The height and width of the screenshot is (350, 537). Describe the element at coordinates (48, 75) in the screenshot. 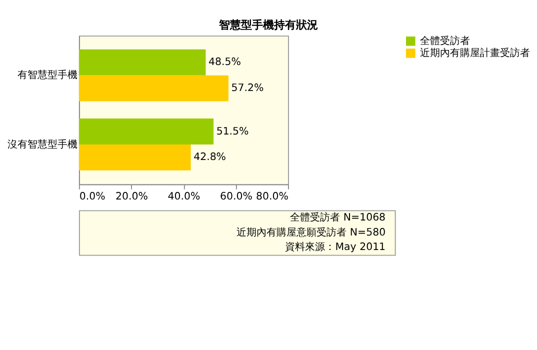

I see `y-tick-label: 有智慧型手機` at that location.